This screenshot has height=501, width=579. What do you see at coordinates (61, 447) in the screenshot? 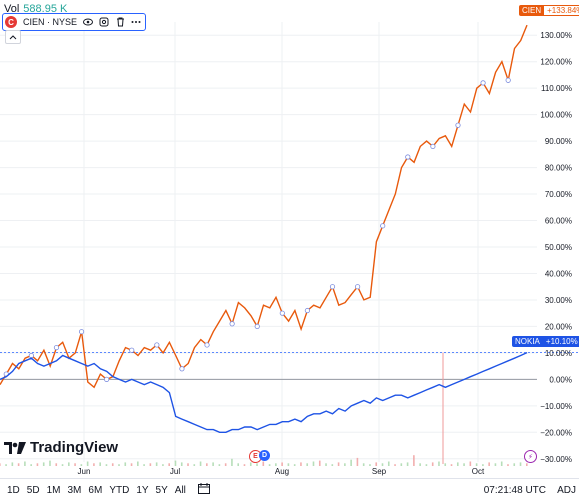
I see `tradingview-logo: TradingView` at bounding box center [61, 447].